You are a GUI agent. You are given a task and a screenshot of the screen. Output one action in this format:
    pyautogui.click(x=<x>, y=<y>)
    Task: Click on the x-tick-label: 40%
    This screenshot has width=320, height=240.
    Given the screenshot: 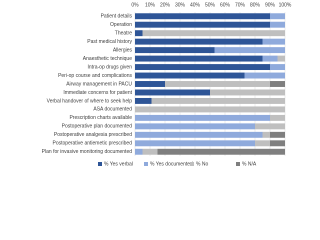 What is the action you would take?
    pyautogui.click(x=195, y=5)
    